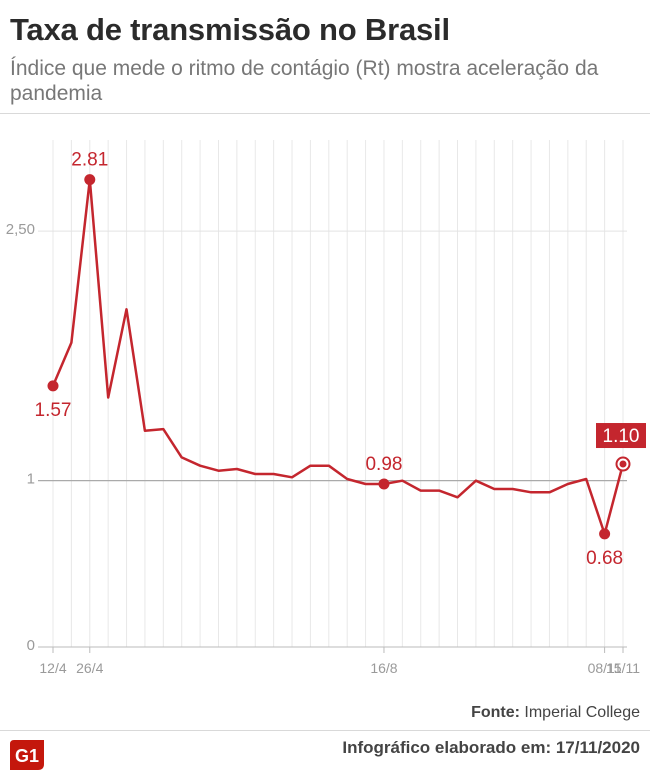 The image size is (650, 782). What do you see at coordinates (597, 747) in the screenshot?
I see `credit-date: 17/11/2020` at bounding box center [597, 747].